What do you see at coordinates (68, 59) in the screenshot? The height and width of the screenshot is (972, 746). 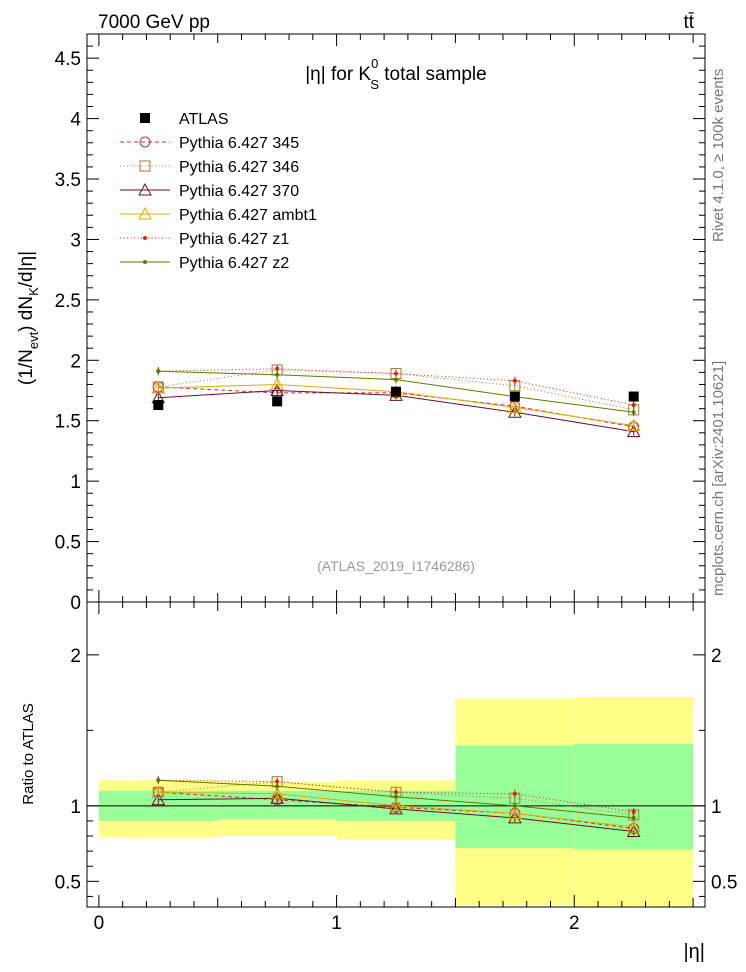 I see `main-ytick-label-9: 4.5` at bounding box center [68, 59].